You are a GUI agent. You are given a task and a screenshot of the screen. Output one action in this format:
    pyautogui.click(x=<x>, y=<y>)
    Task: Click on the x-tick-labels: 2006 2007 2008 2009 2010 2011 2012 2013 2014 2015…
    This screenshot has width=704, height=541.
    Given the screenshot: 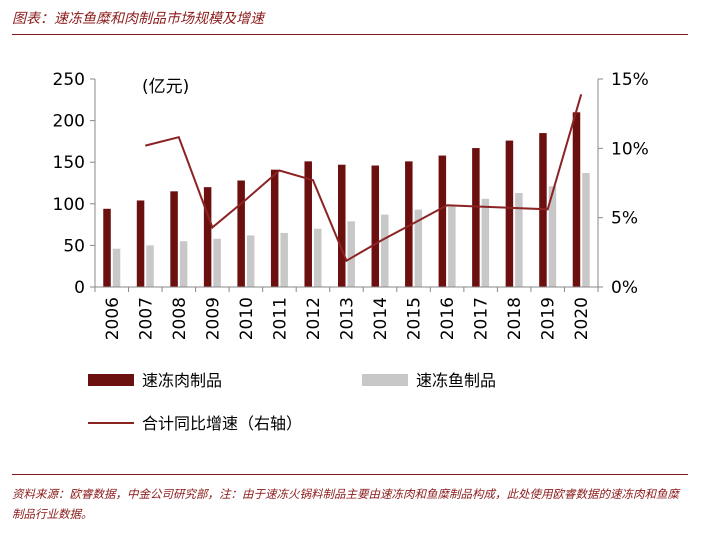 What is the action you would take?
    pyautogui.click(x=347, y=318)
    